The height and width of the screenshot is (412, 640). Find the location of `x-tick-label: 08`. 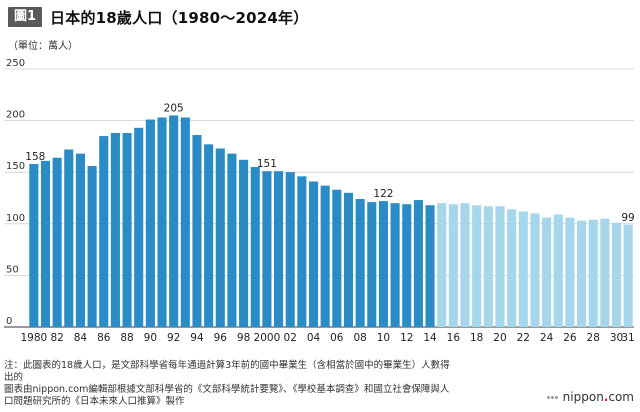

x-tick-label: 08 is located at coordinates (359, 338).